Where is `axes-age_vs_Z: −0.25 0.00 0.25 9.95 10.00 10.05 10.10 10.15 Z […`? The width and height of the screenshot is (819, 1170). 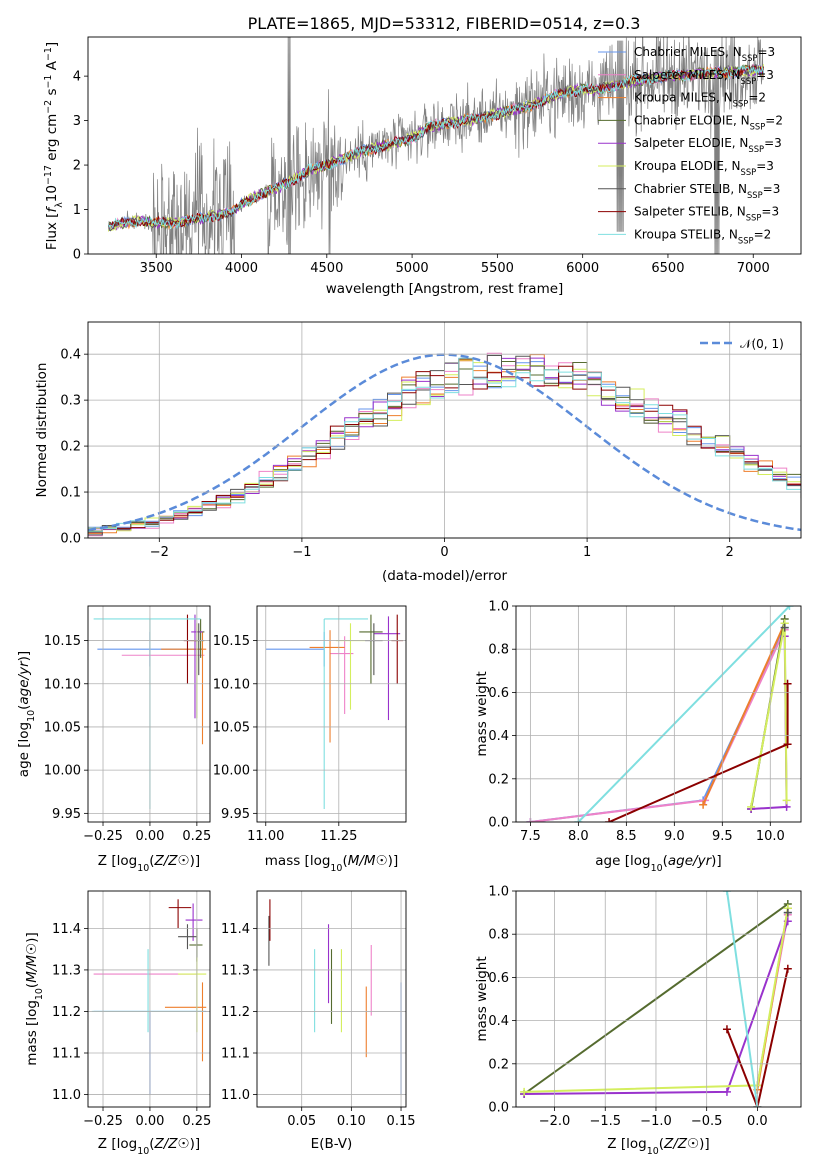
axes-age_vs_Z: −0.25 0.00 0.25 9.95 10.00 10.05 10.10 10.15 Z [… is located at coordinates (113, 739).